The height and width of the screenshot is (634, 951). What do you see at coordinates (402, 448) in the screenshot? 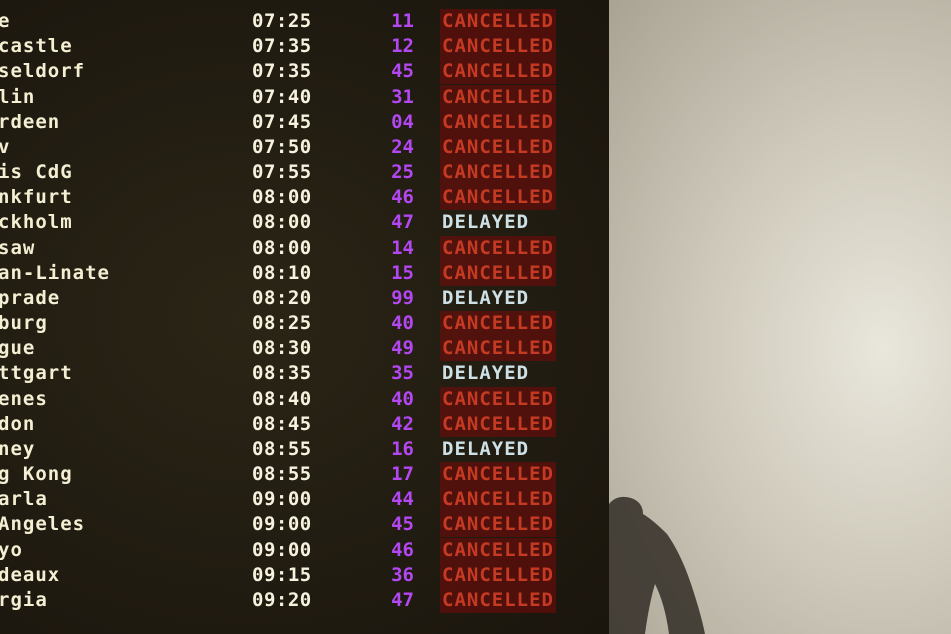
I see `gate-number: 16` at bounding box center [402, 448].